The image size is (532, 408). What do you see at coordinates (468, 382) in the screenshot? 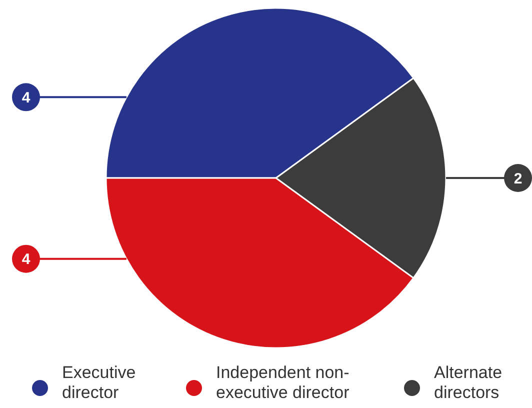
I see `legend-label: Alternate directors` at bounding box center [468, 382].